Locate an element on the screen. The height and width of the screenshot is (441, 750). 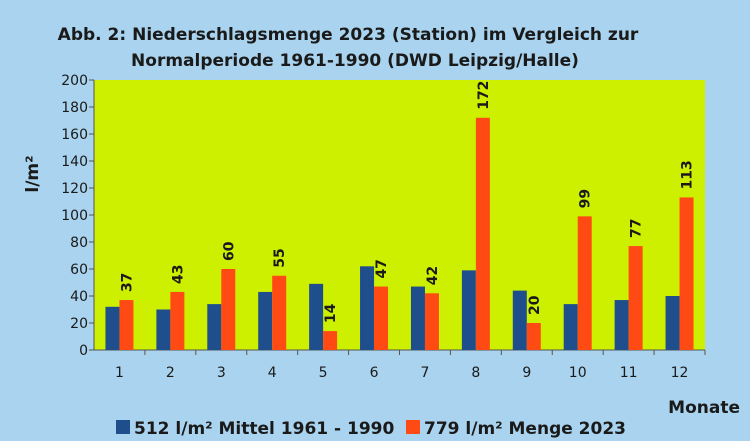
legend-label-mittel: 512 l/m² Mittel 1961 - 1990 is located at coordinates (264, 429).